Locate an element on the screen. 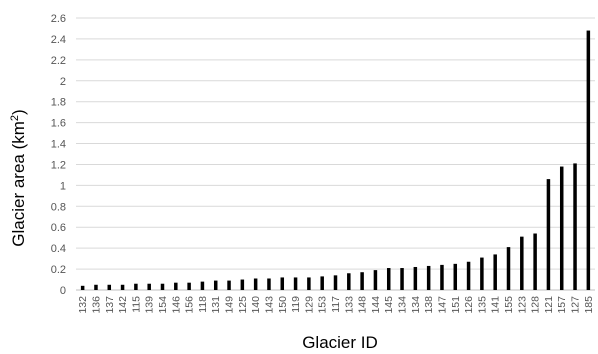  x-tick-label: 117 is located at coordinates (336, 304).